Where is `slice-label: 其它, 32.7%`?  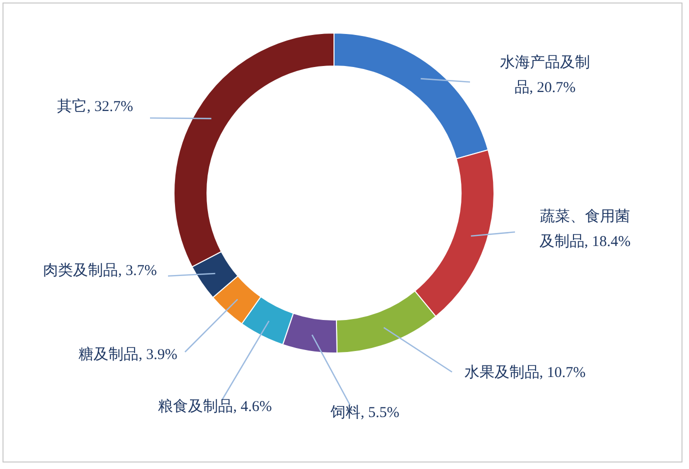 slice-label: 其它, 32.7% is located at coordinates (95, 107).